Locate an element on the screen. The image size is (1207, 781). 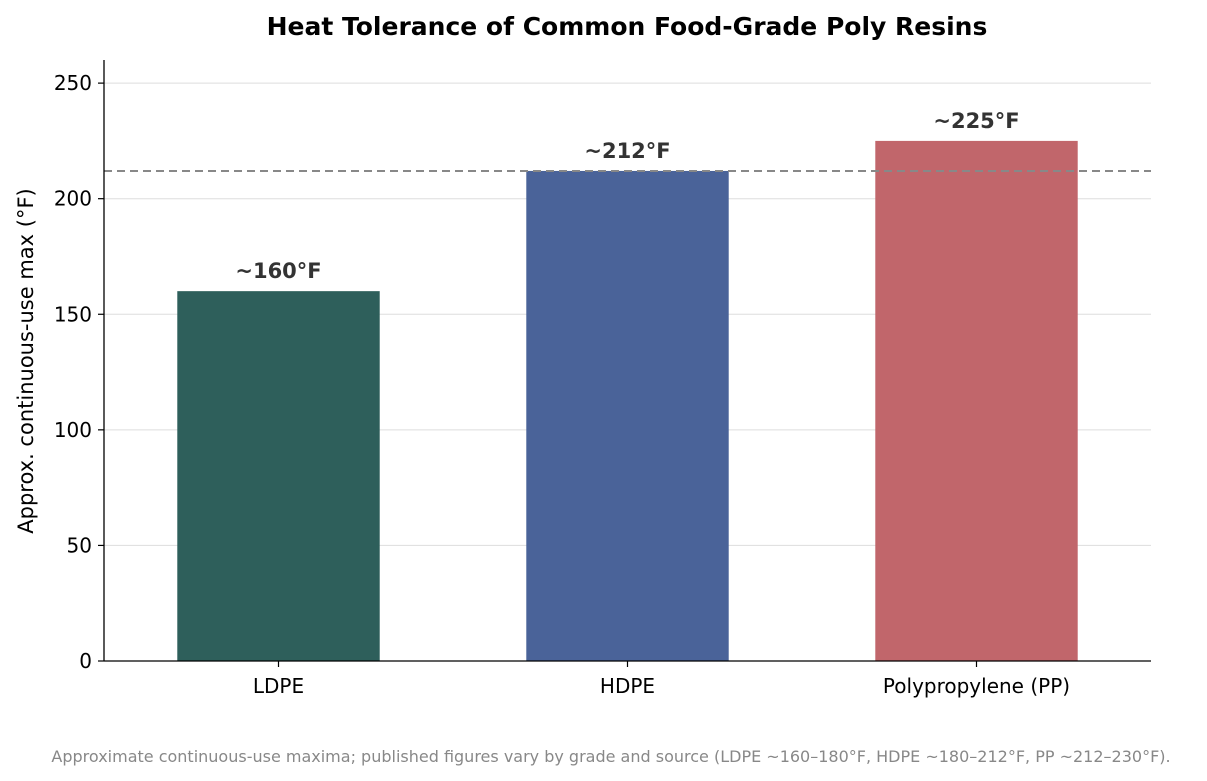
x-tick-label: Polypropylene (PP) is located at coordinates (976, 686).